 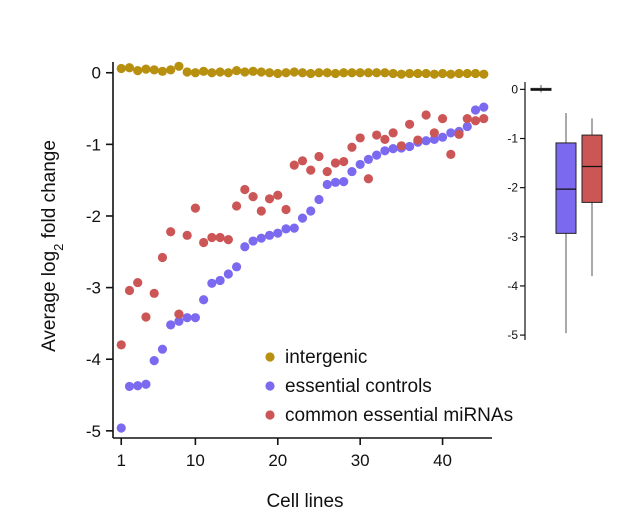 What do you see at coordinates (358, 386) in the screenshot?
I see `legend-label-essential_controls: essential controls` at bounding box center [358, 386].